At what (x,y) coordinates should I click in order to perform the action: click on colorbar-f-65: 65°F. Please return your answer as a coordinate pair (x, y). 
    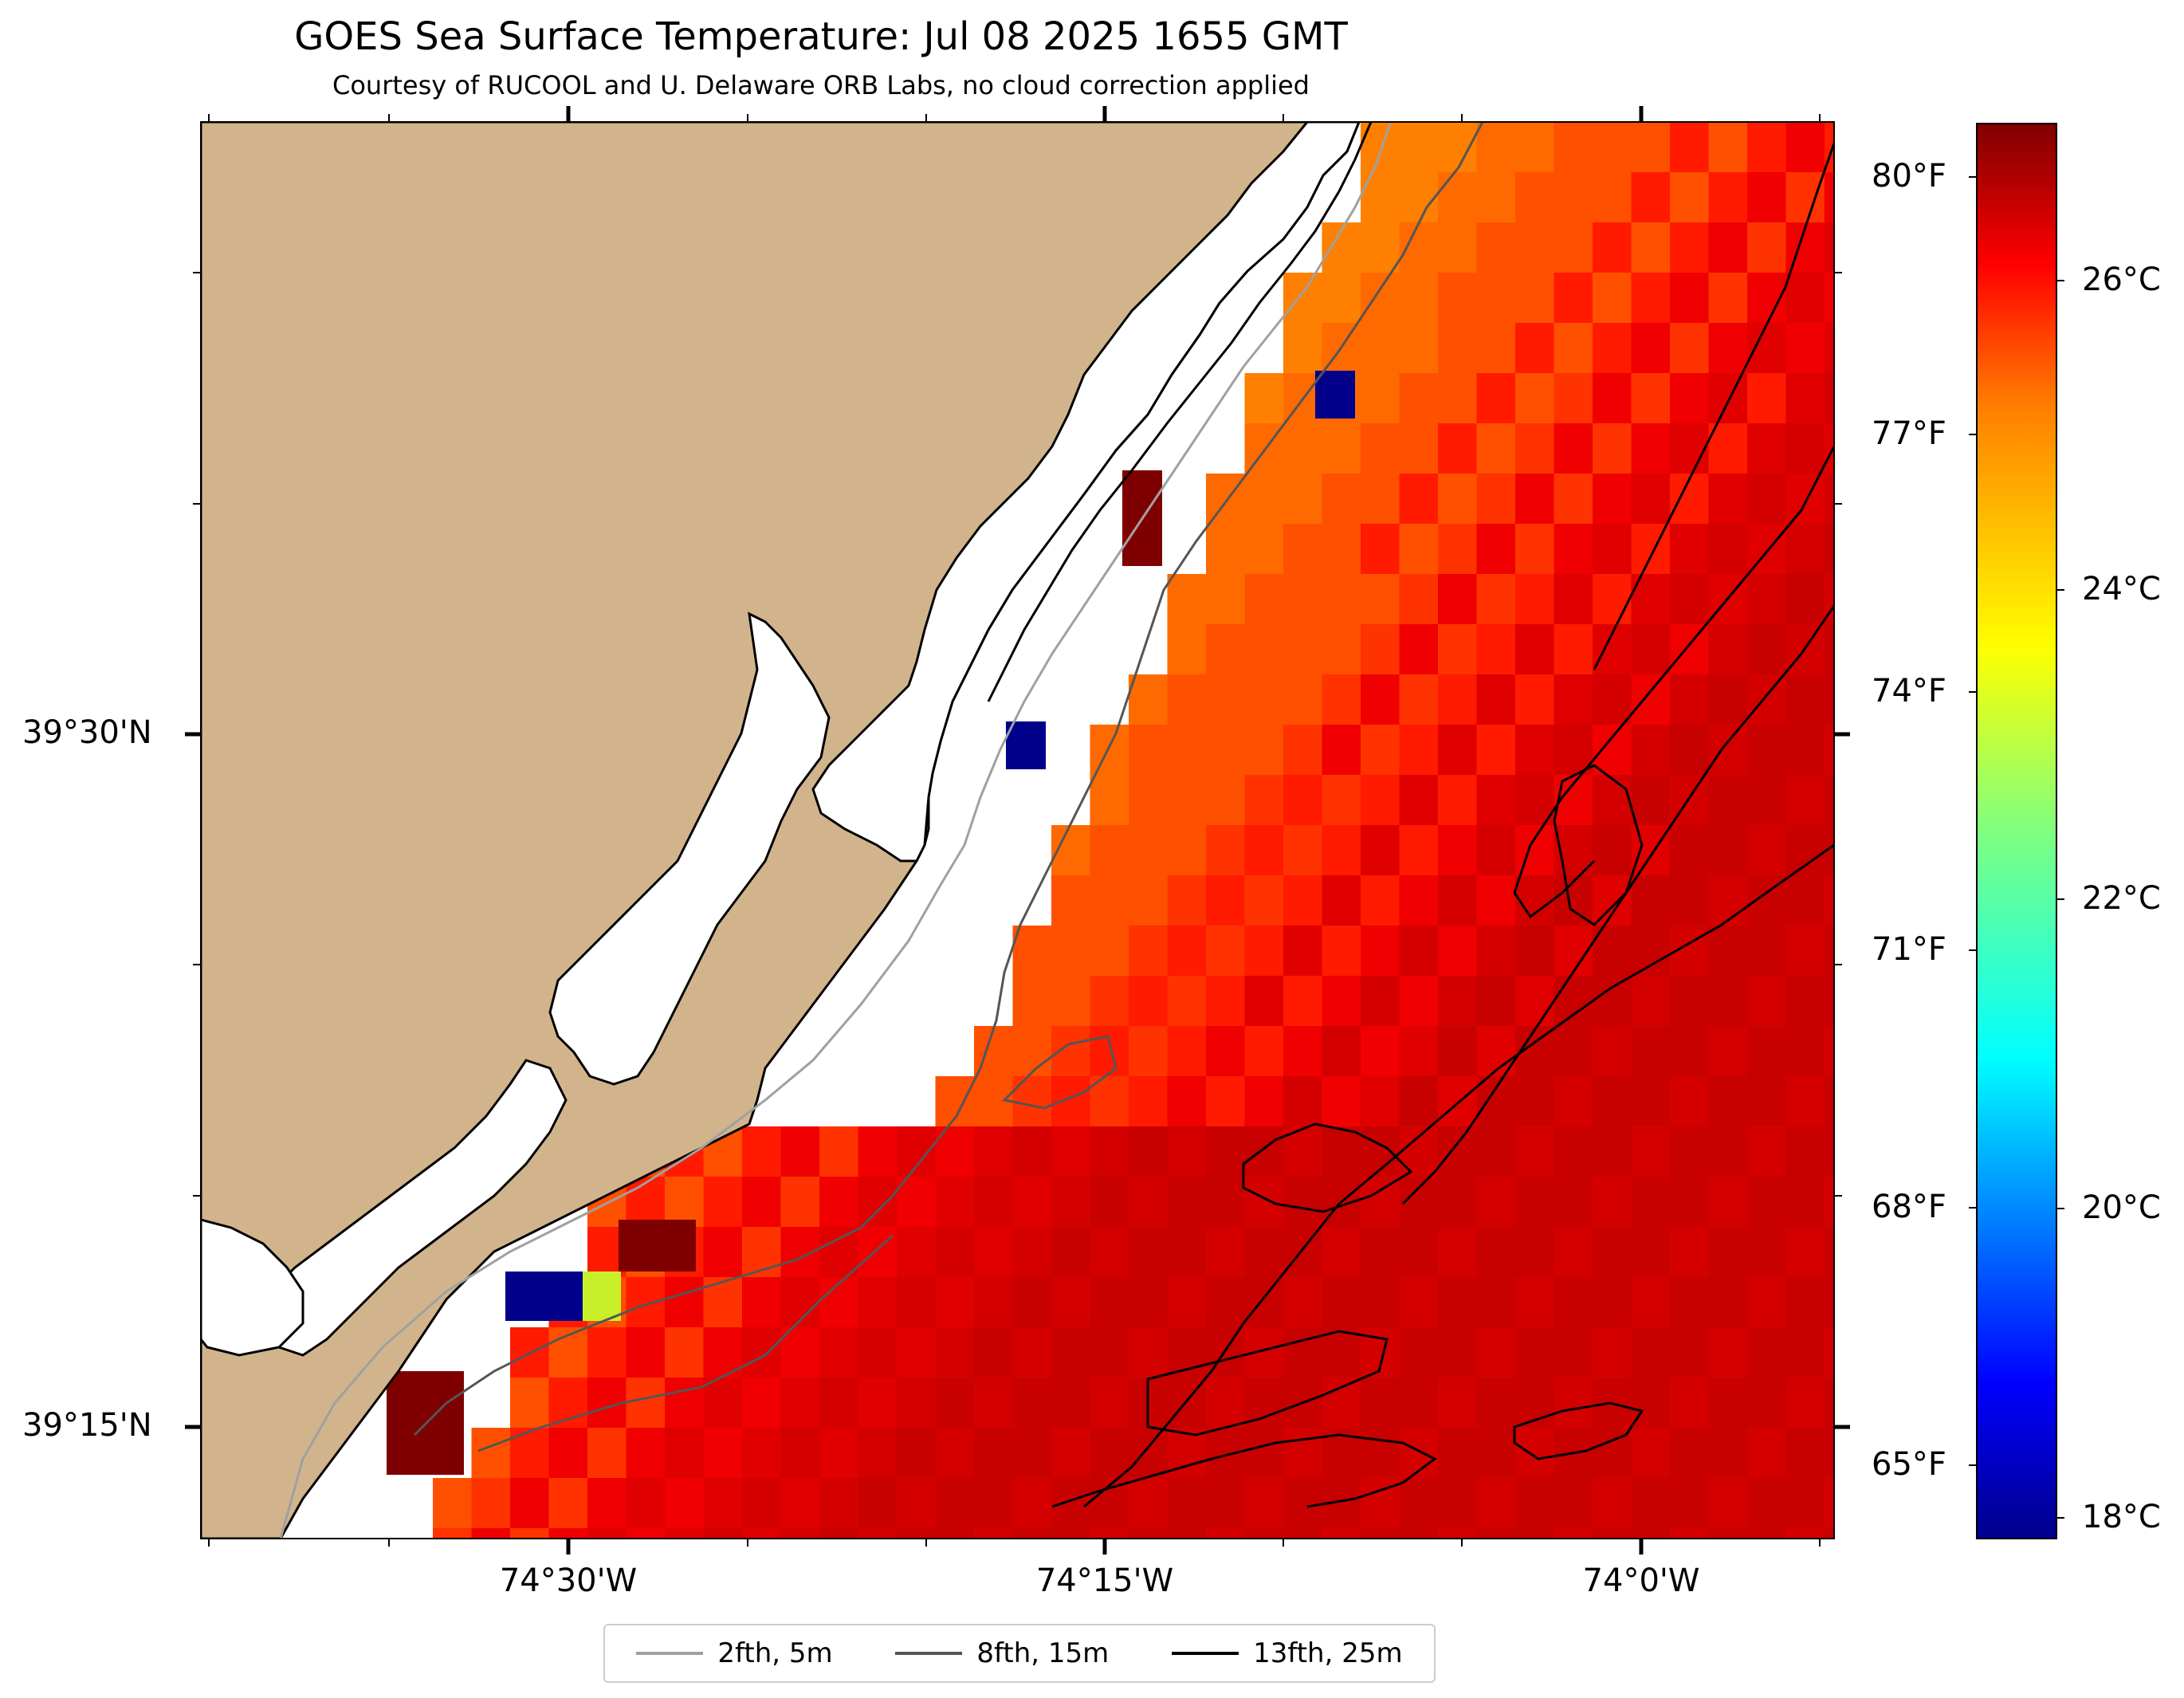
    Looking at the image, I should click on (1909, 1465).